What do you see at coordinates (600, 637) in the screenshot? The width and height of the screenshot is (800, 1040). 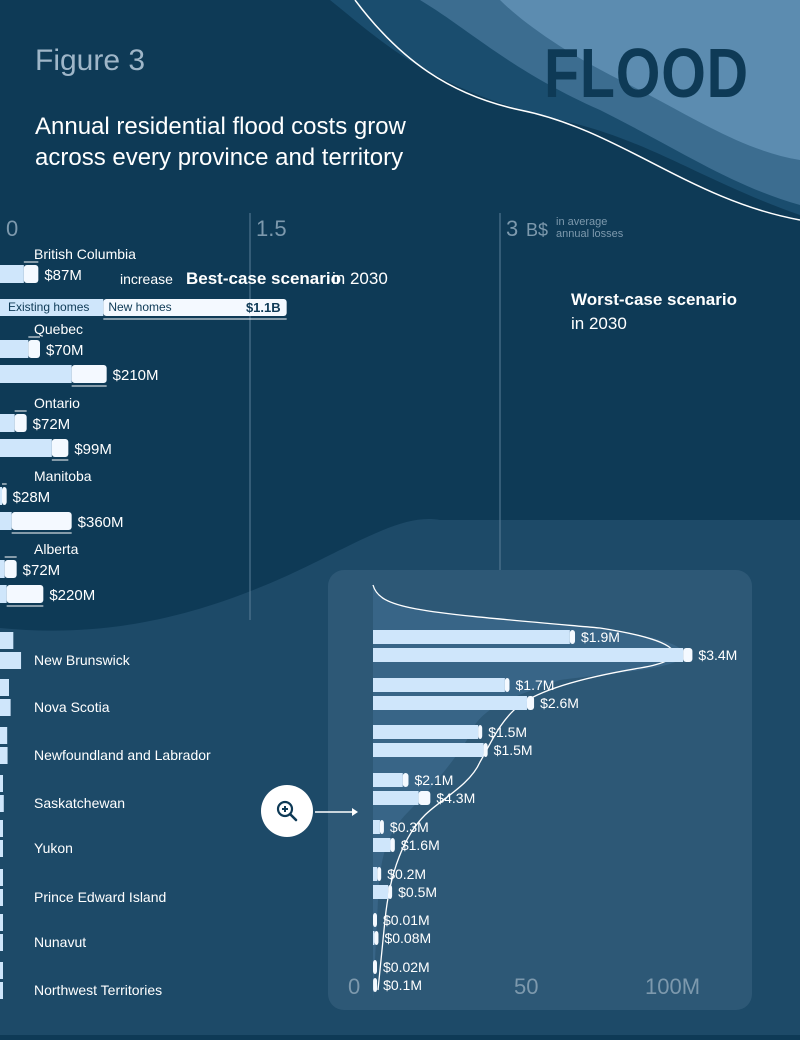 I see `inset-value-label-new-brunswick-best: $1.9M` at bounding box center [600, 637].